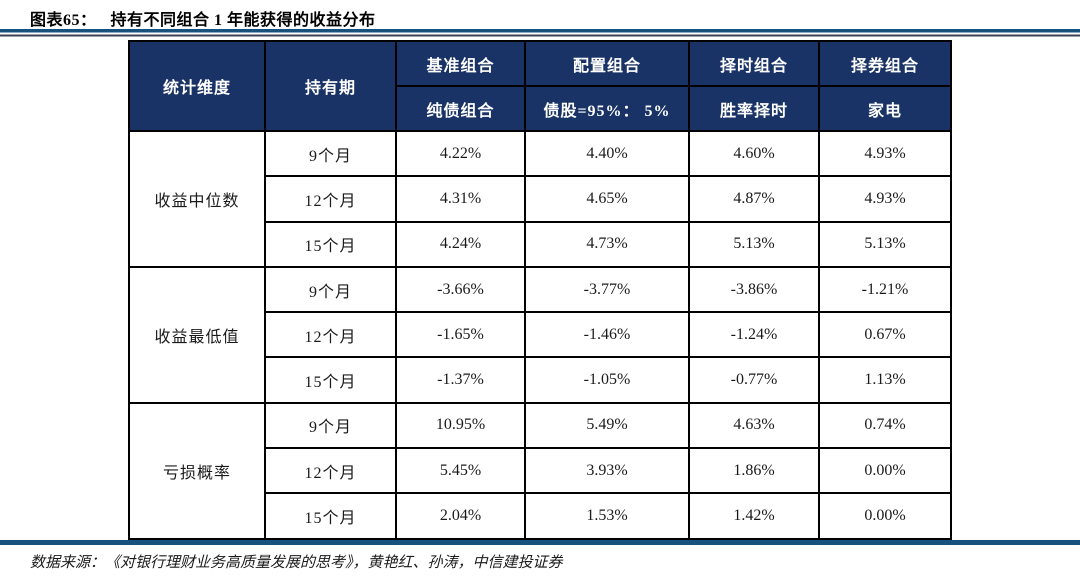  Describe the element at coordinates (885, 380) in the screenshot. I see `value-cell: 1.13%` at that location.